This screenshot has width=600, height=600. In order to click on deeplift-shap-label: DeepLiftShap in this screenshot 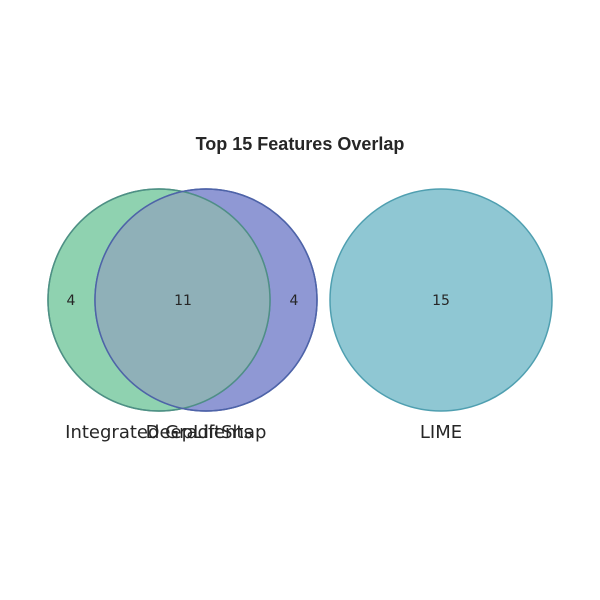, I will do `click(206, 432)`.